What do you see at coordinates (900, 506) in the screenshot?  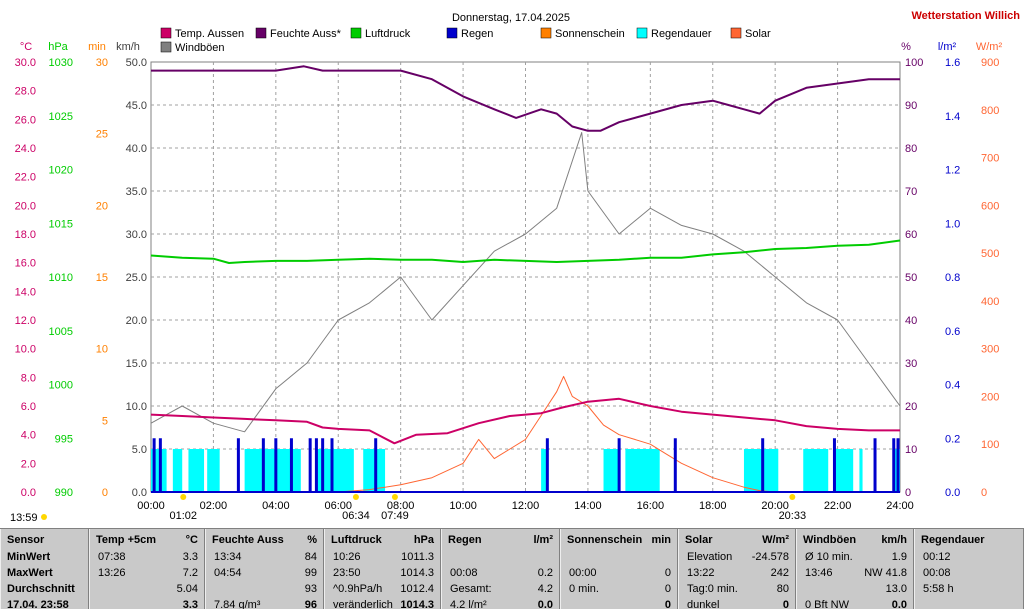 I see `time-tick: 24:00` at bounding box center [900, 506].